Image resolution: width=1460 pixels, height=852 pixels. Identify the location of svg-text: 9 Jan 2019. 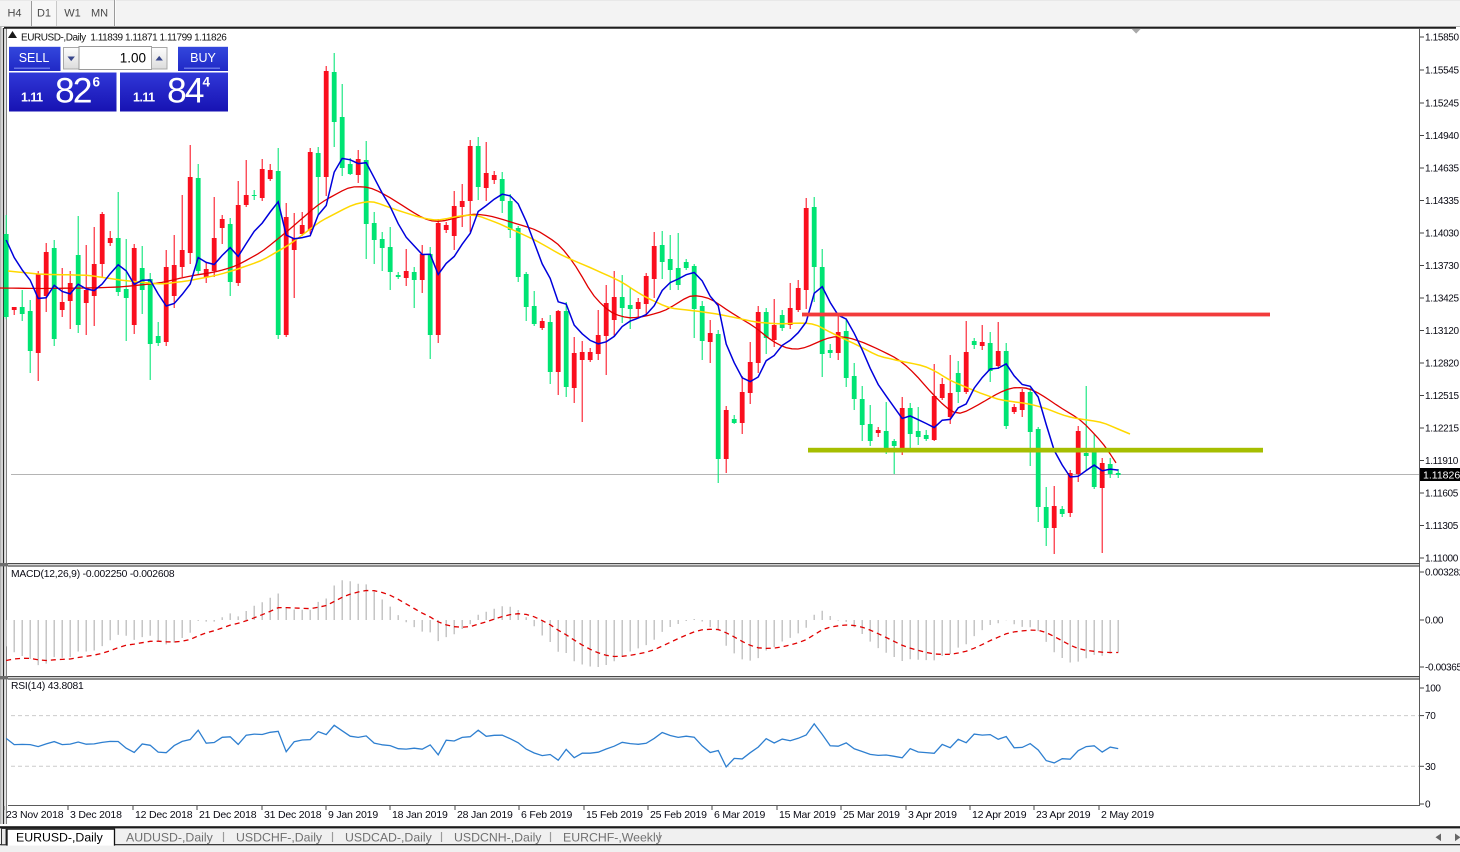
(353, 815).